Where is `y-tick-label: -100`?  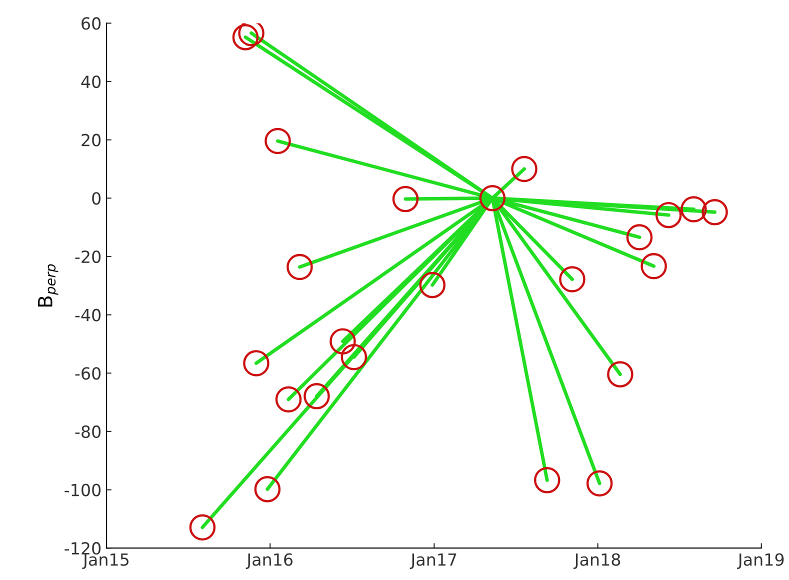
y-tick-label: -100 is located at coordinates (82, 490).